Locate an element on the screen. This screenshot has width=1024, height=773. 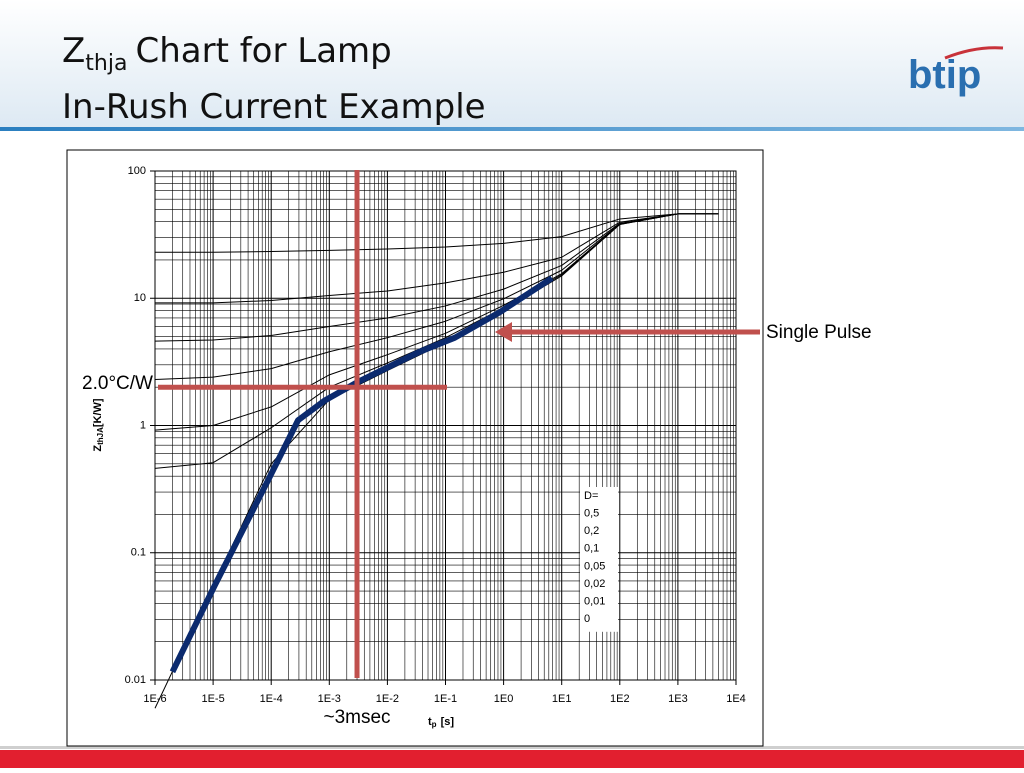
x-axis-label-part: t is located at coordinates (430, 722).